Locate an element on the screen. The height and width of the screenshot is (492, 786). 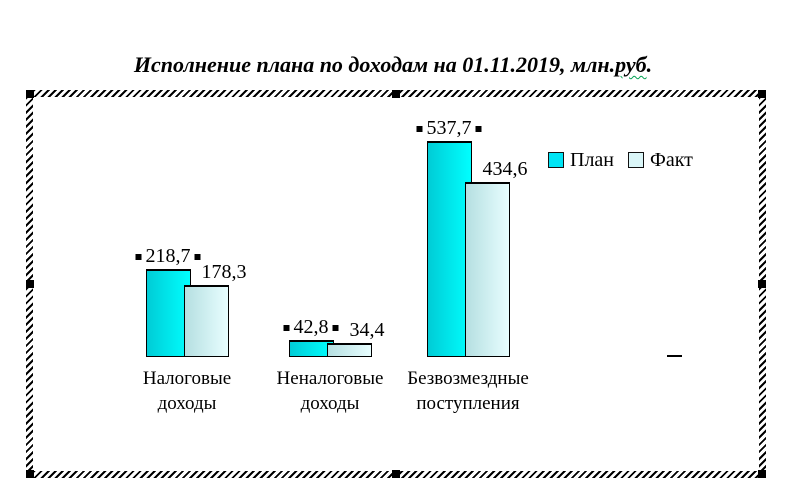
data-label-факт-0: 178,3 is located at coordinates (224, 272).